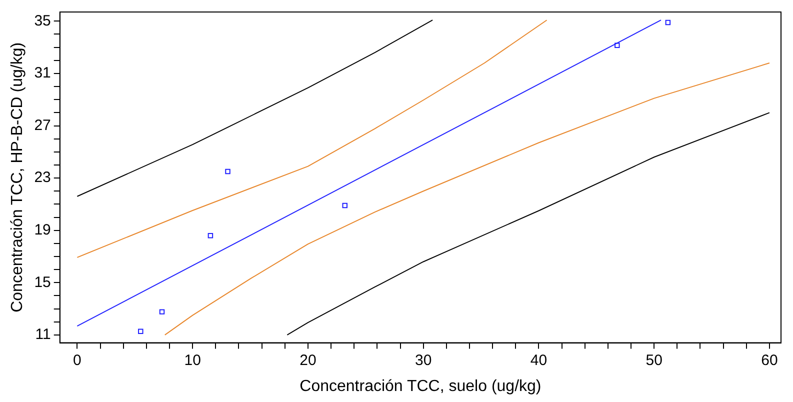 Image resolution: width=793 pixels, height=402 pixels. I want to click on y-axis-title: Concentración TCC, HP-B-CD (ug/kg), so click(17, 177).